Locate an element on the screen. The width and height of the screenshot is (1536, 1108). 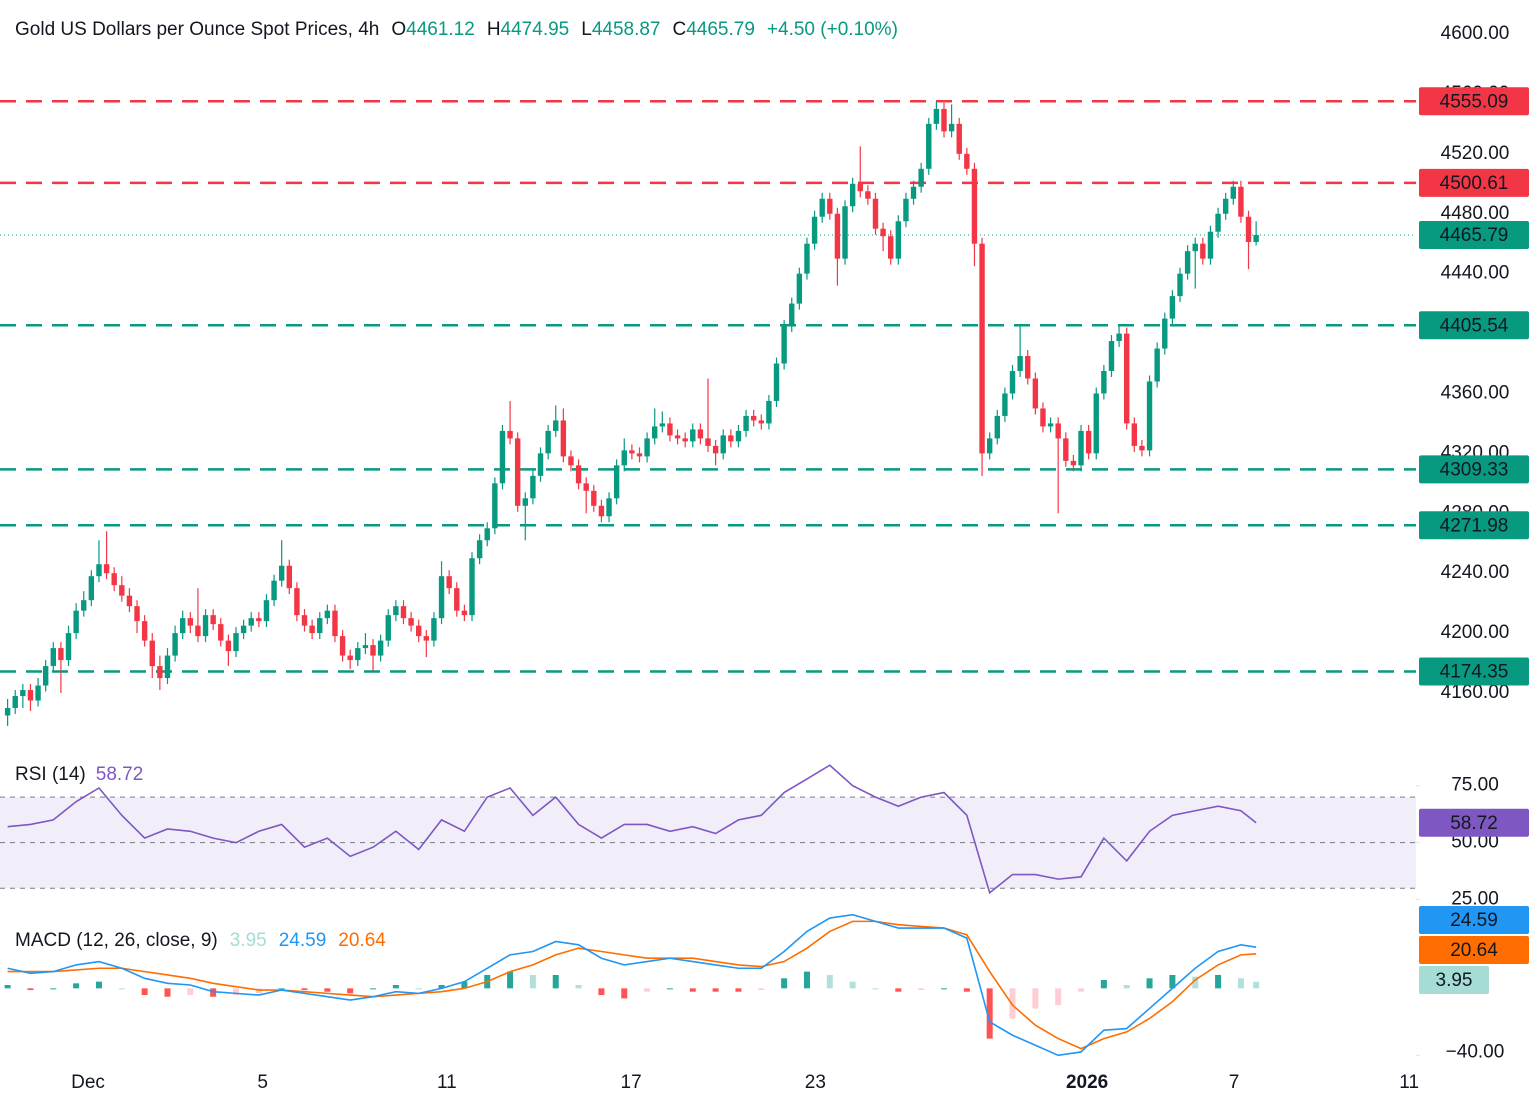
level-label: 4405.54 is located at coordinates (1474, 325).